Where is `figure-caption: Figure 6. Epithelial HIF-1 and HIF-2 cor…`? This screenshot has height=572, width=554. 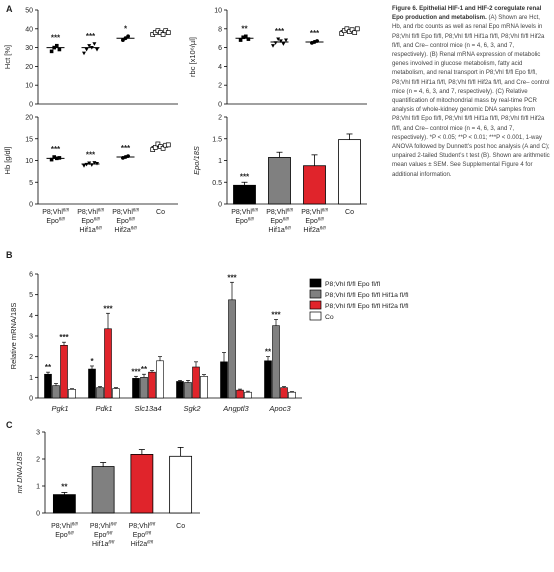
figure-caption: Figure 6. Epithelial HIF-1 and HIF-2 cor… is located at coordinates (471, 91).